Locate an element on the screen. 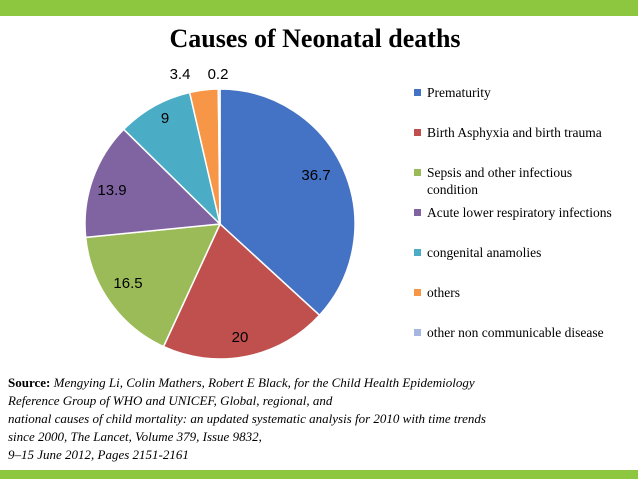  legend-item-sepsis-and-other-infectious-condition: Sepsis and other infectious condition is located at coordinates (515, 181).